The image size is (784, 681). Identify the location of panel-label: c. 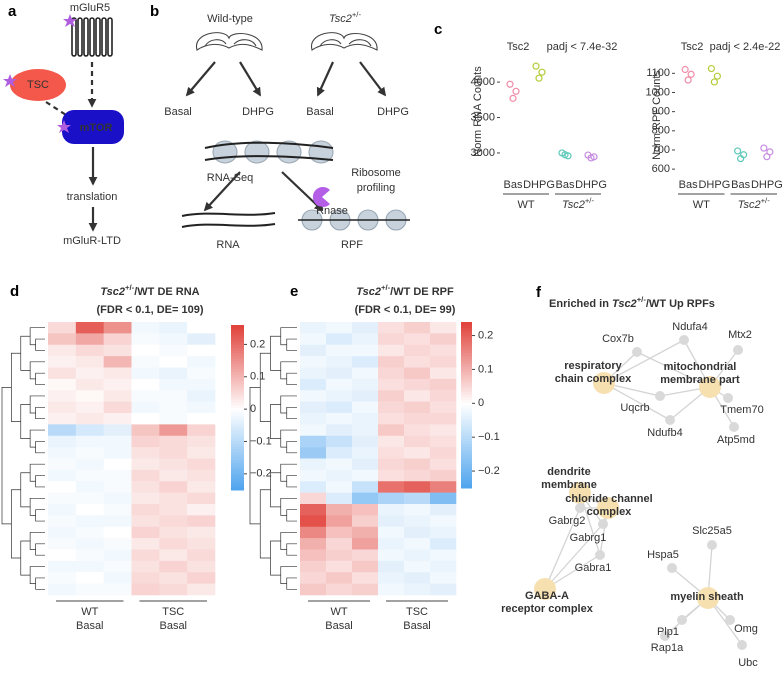
(438, 29).